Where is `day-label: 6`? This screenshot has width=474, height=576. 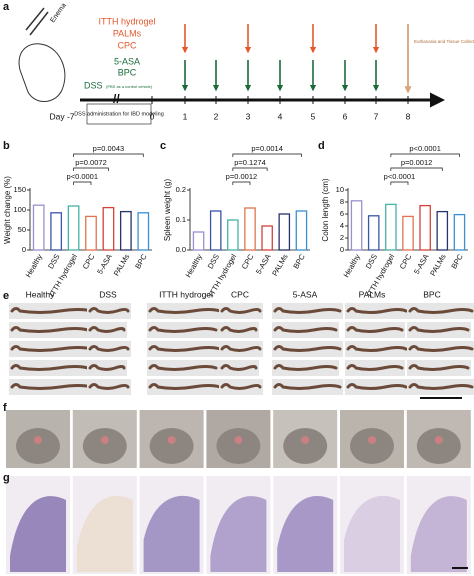
day-label: 6 is located at coordinates (345, 116).